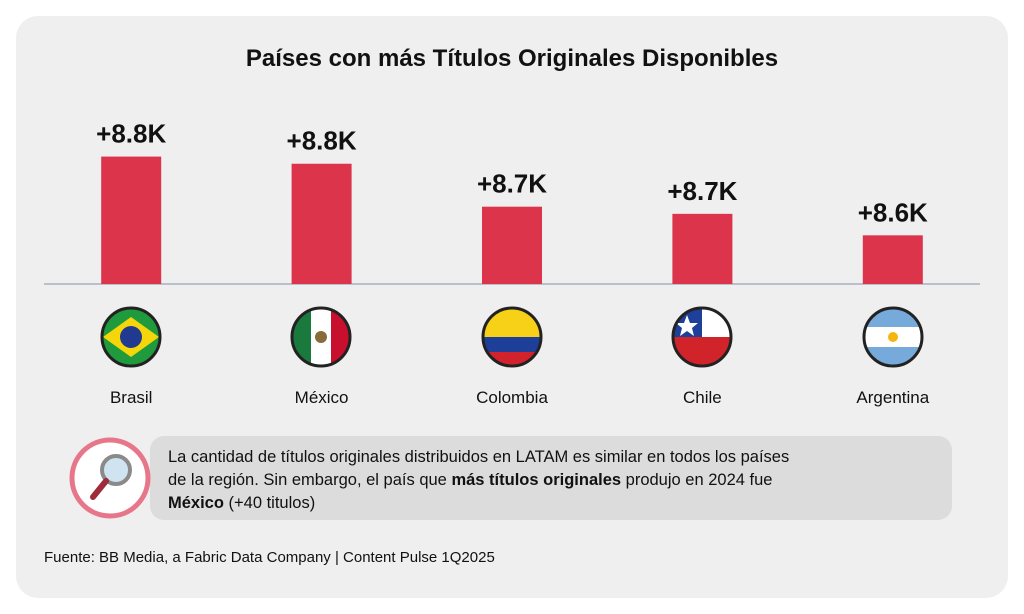 This screenshot has width=1024, height=614. I want to click on flag-mexico, so click(321, 337).